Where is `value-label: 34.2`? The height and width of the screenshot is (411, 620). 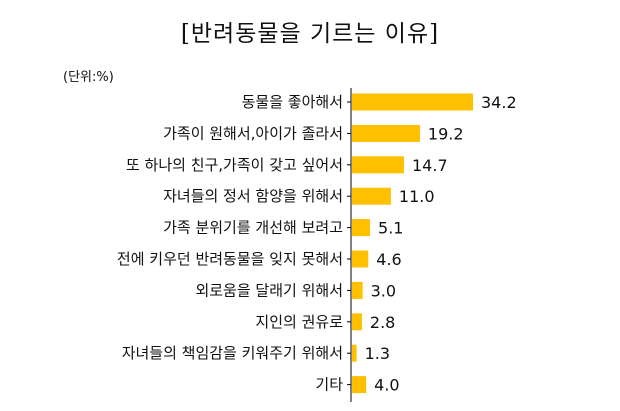
value-label: 34.2 is located at coordinates (499, 102).